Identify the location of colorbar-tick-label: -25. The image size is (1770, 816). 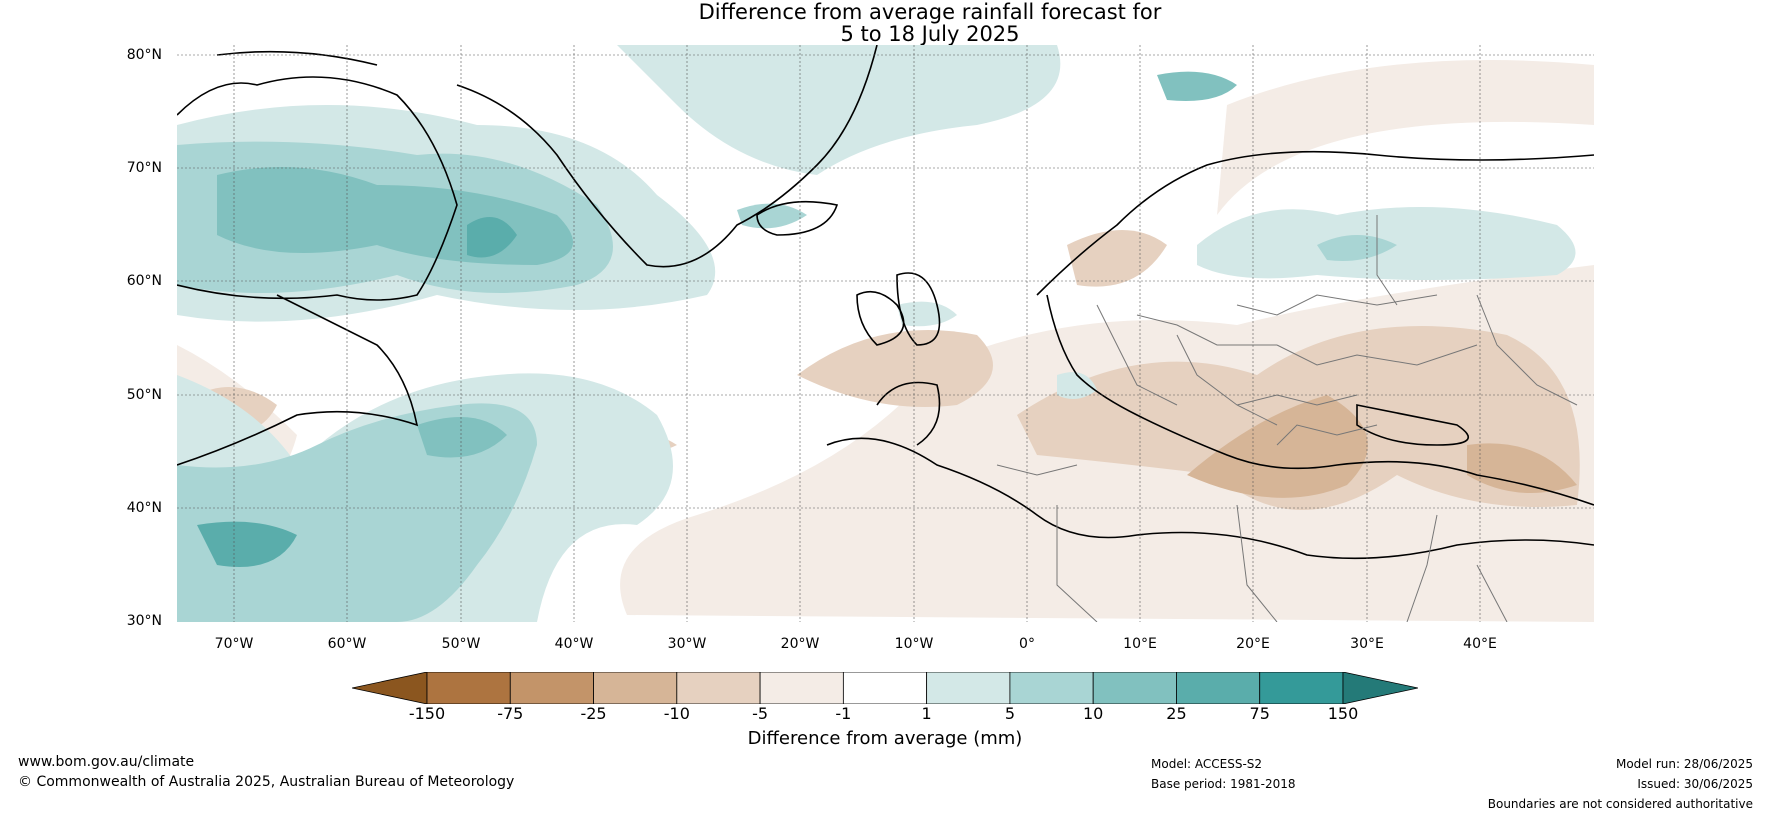
(593, 713).